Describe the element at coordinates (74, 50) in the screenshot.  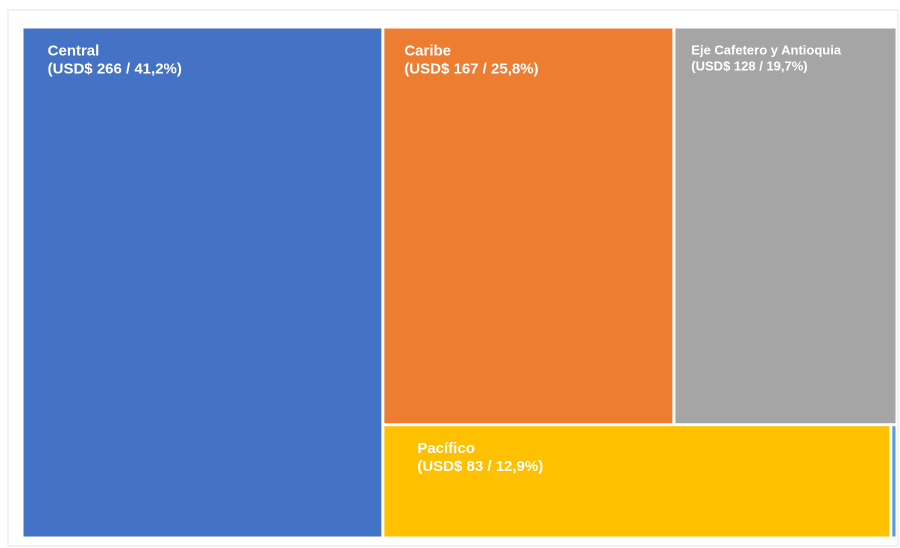
I see `tile-label: Central` at that location.